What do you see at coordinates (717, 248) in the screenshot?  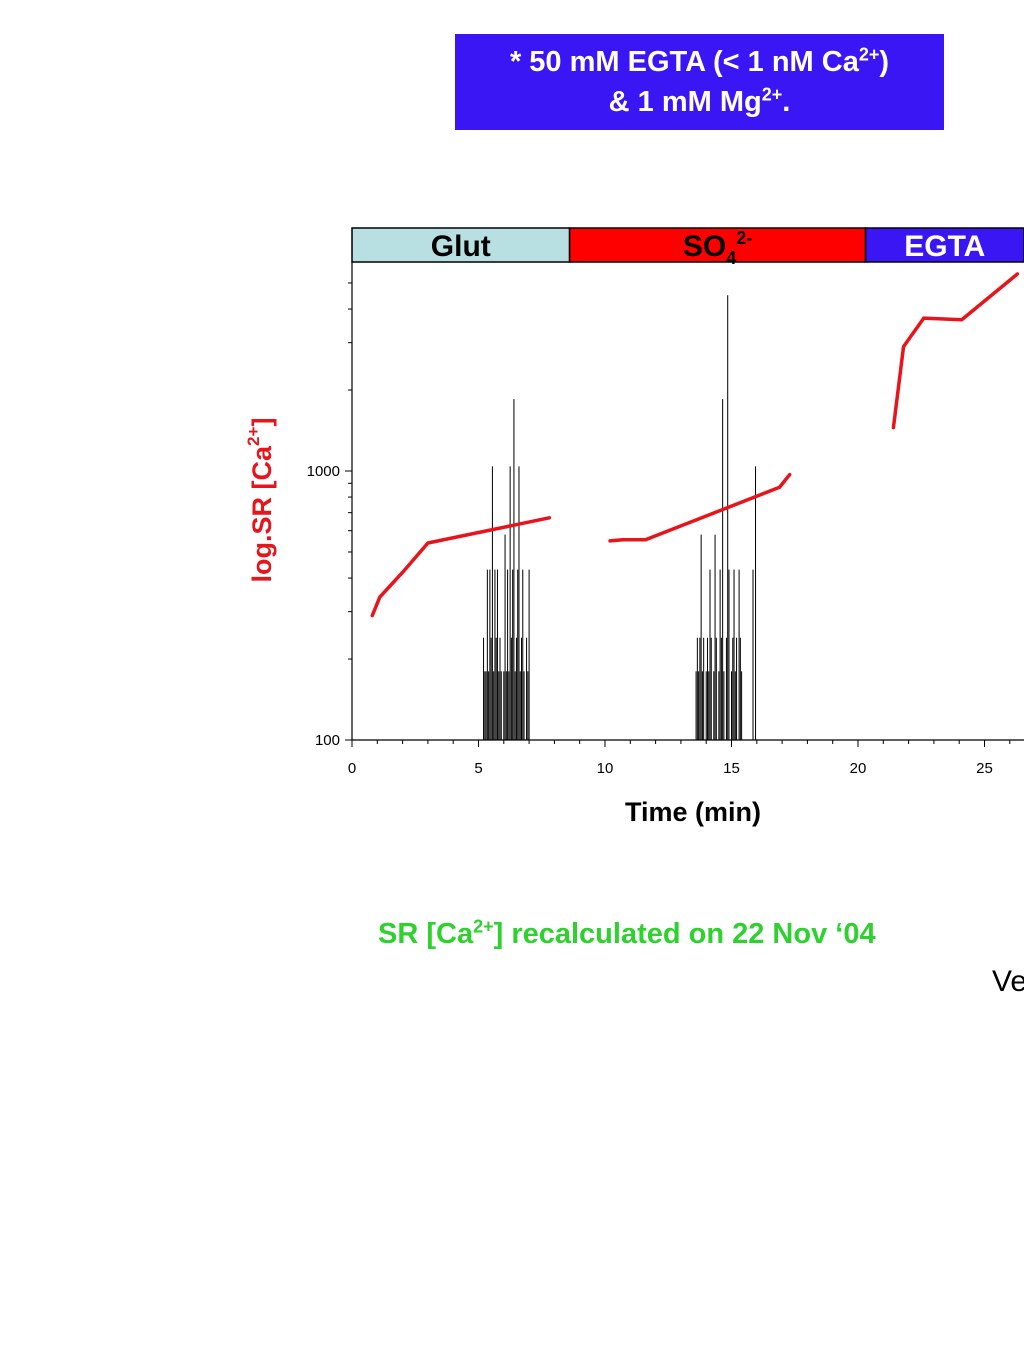 I see `band-label-1: SO42-` at bounding box center [717, 248].